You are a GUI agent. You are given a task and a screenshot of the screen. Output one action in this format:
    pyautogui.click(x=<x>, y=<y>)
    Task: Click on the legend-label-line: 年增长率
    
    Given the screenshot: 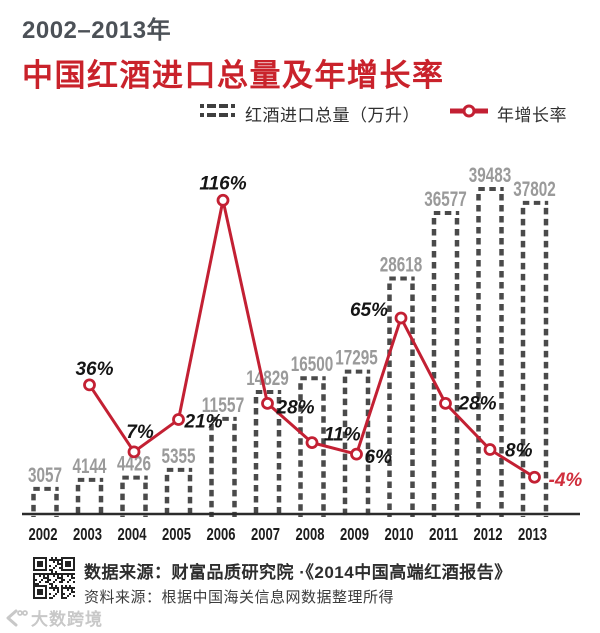 What is the action you would take?
    pyautogui.click(x=532, y=115)
    